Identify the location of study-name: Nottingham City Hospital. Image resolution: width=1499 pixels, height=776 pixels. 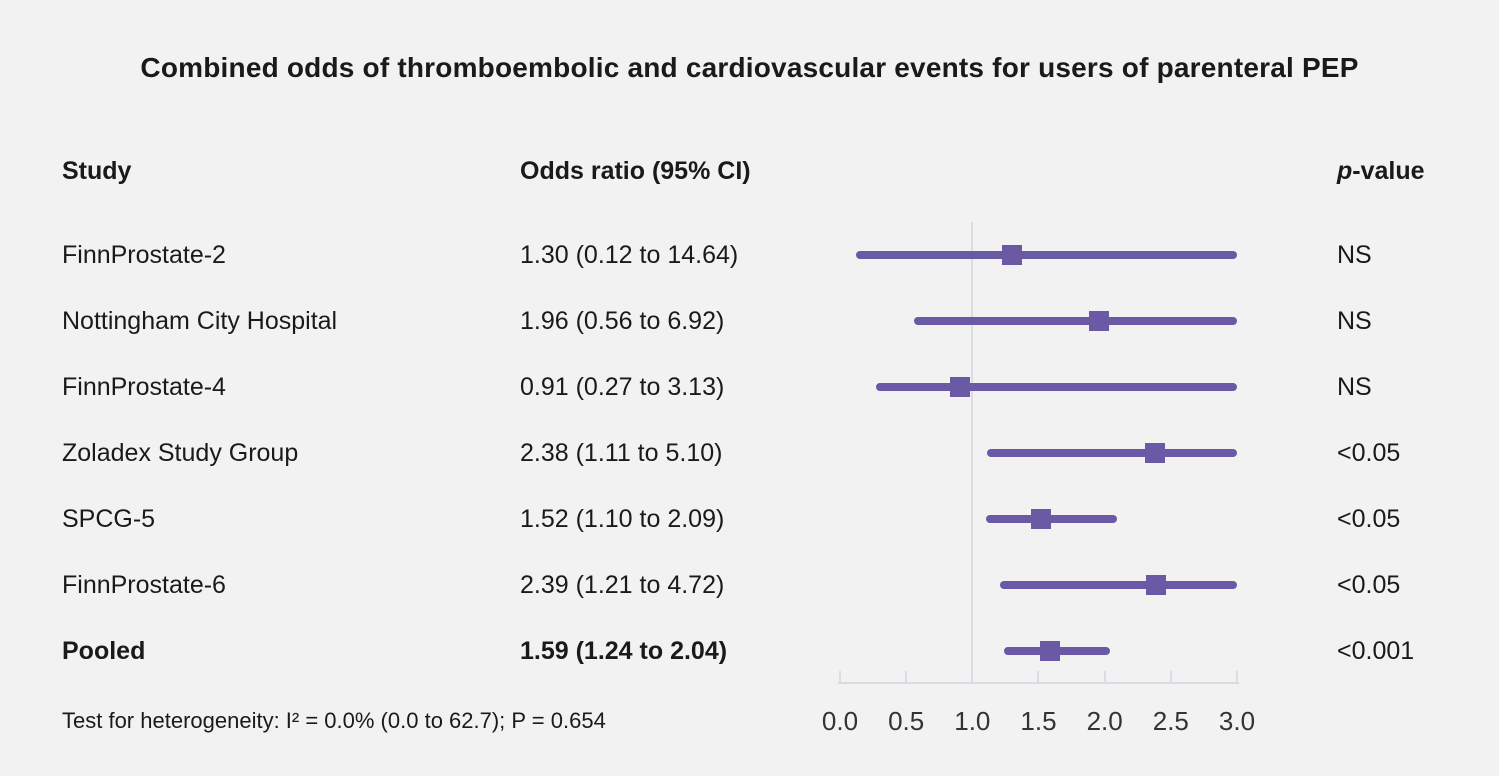
(200, 321).